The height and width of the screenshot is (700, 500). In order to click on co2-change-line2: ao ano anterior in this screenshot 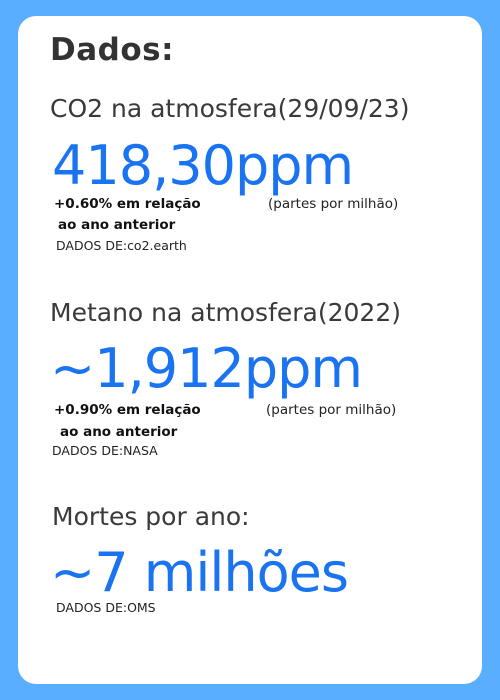, I will do `click(117, 225)`.